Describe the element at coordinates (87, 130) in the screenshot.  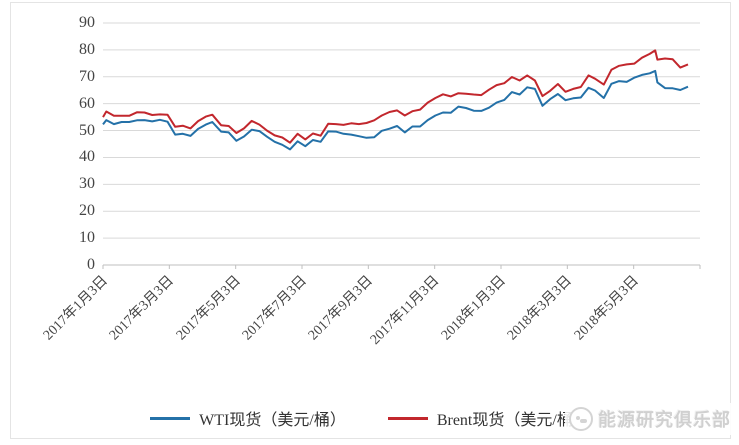
I see `y-axis-tick-label: 50` at that location.